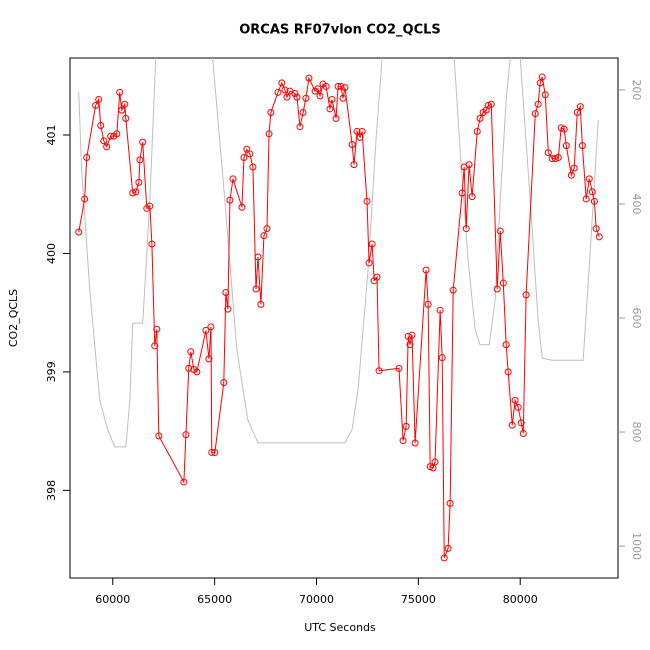 The height and width of the screenshot is (650, 650). What do you see at coordinates (51, 490) in the screenshot?
I see `y-tick-label: 398` at bounding box center [51, 490].